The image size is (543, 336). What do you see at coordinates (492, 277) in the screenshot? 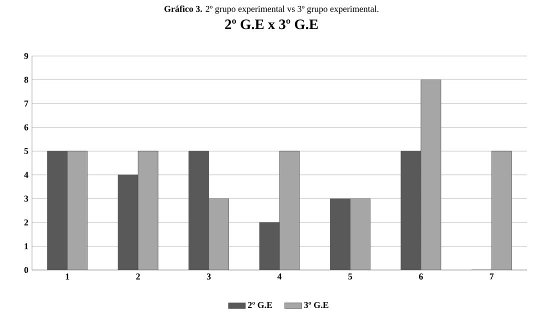
I see `x-tick-label: 7` at bounding box center [492, 277].